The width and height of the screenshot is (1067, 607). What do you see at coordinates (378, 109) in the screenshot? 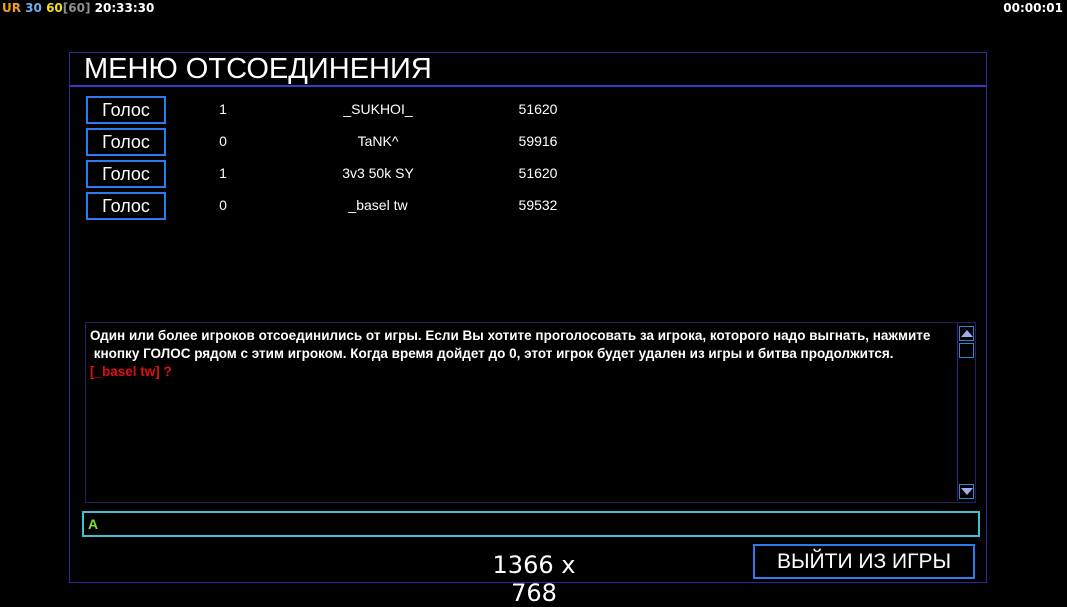
I see `player-name: _SUKHOI_` at bounding box center [378, 109].